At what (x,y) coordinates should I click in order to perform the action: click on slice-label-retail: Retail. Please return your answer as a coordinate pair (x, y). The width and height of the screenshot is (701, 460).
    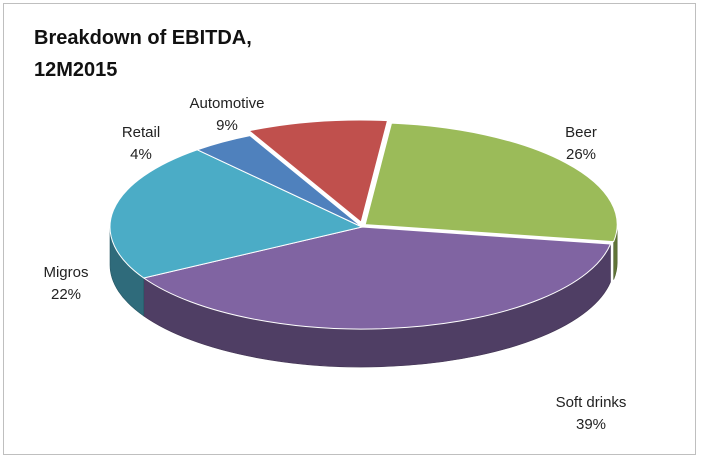
    Looking at the image, I should click on (141, 132).